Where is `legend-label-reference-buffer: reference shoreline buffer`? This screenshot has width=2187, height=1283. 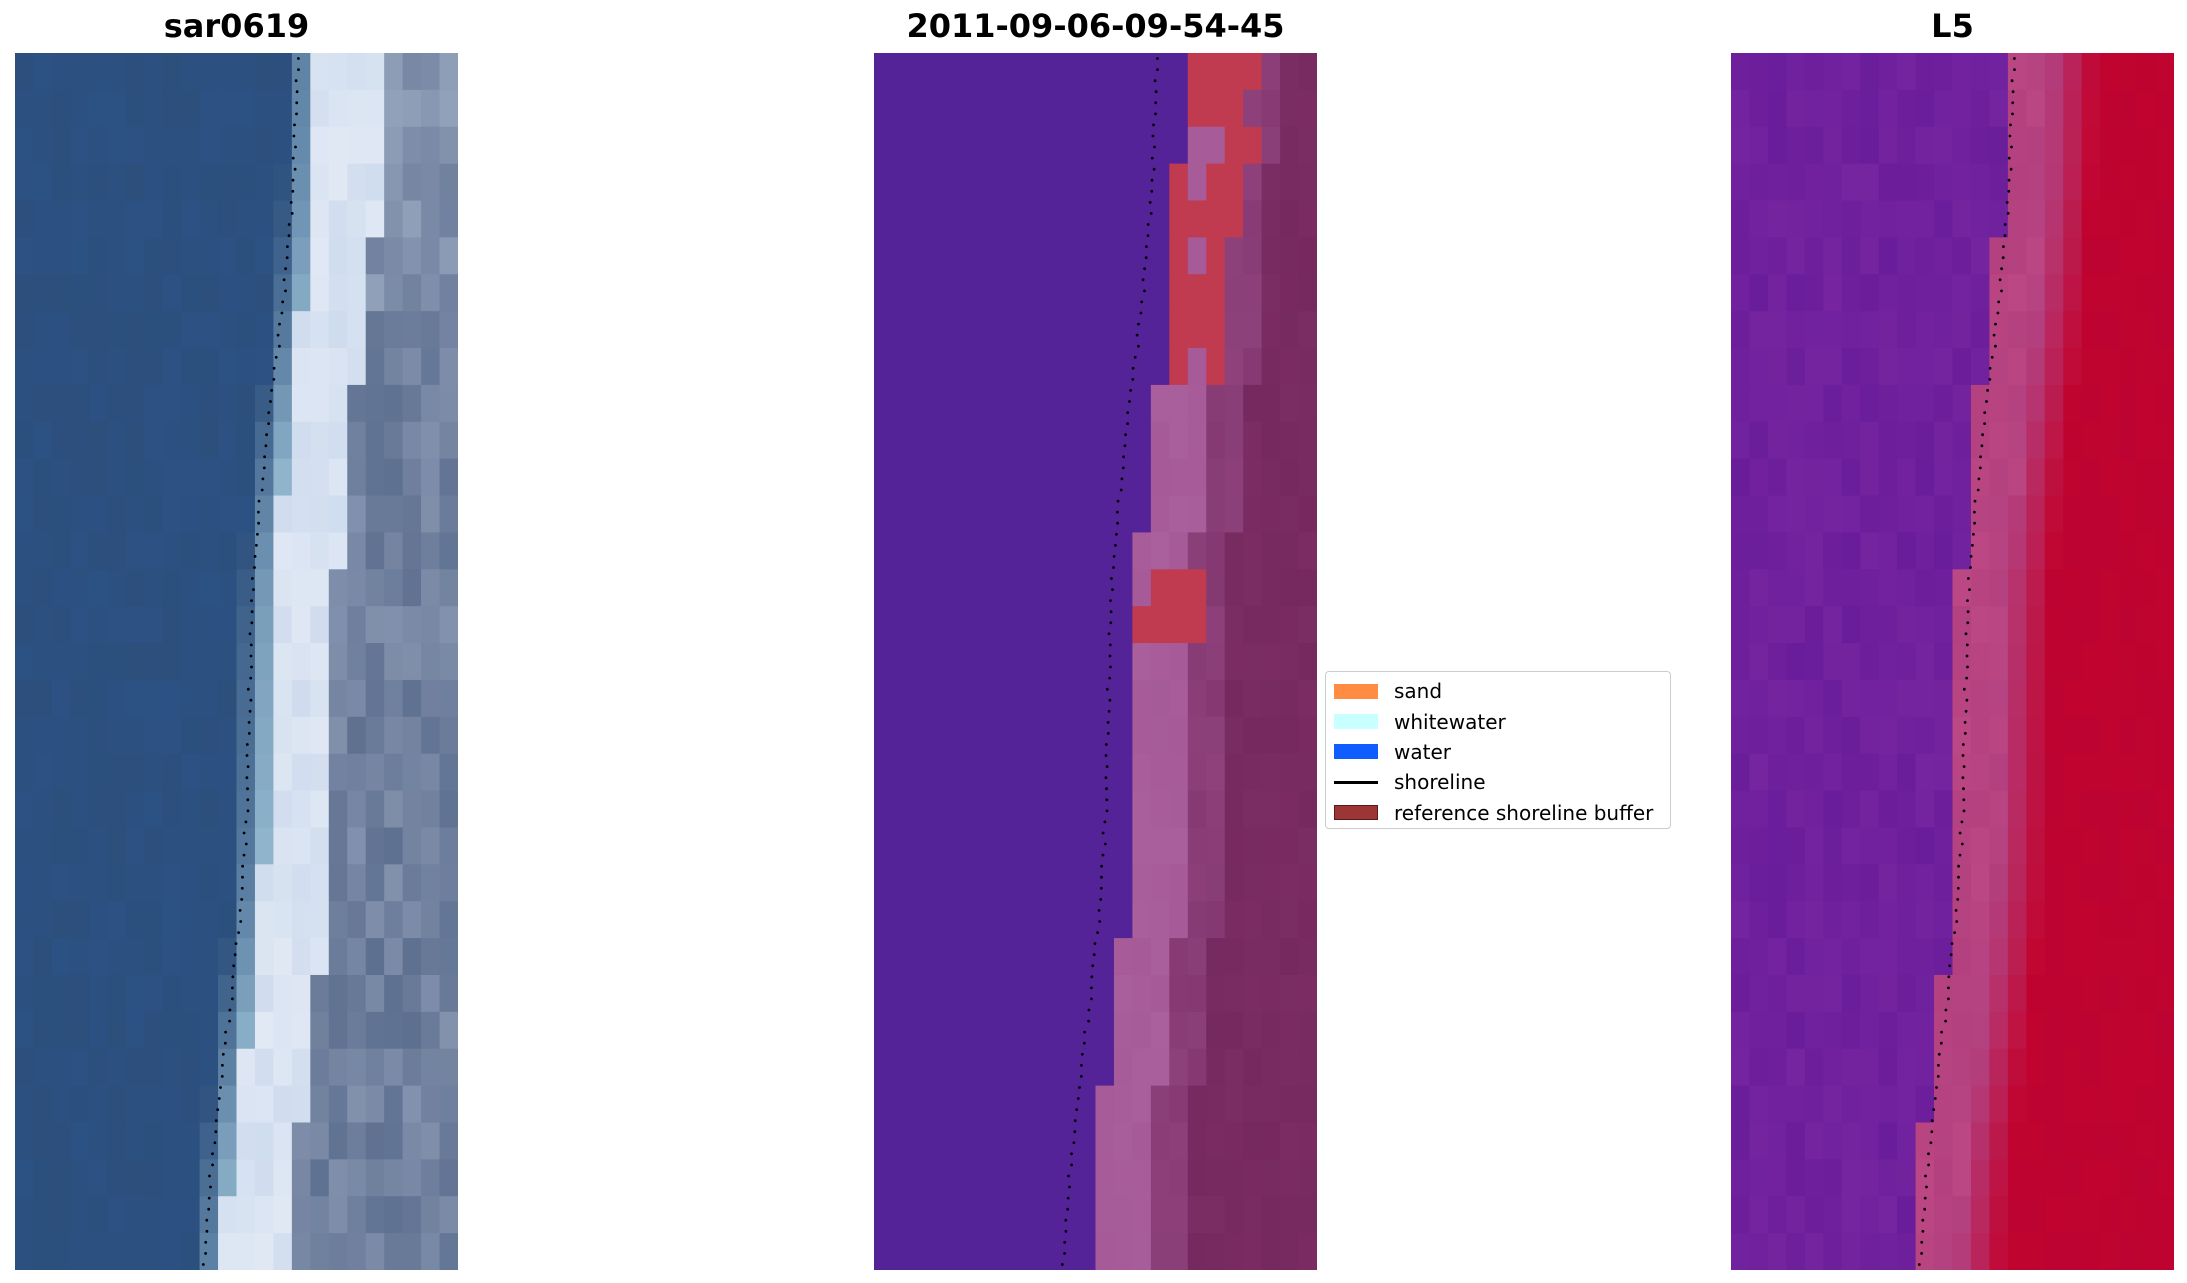
legend-label-reference-buffer: reference shoreline buffer is located at coordinates (1524, 812).